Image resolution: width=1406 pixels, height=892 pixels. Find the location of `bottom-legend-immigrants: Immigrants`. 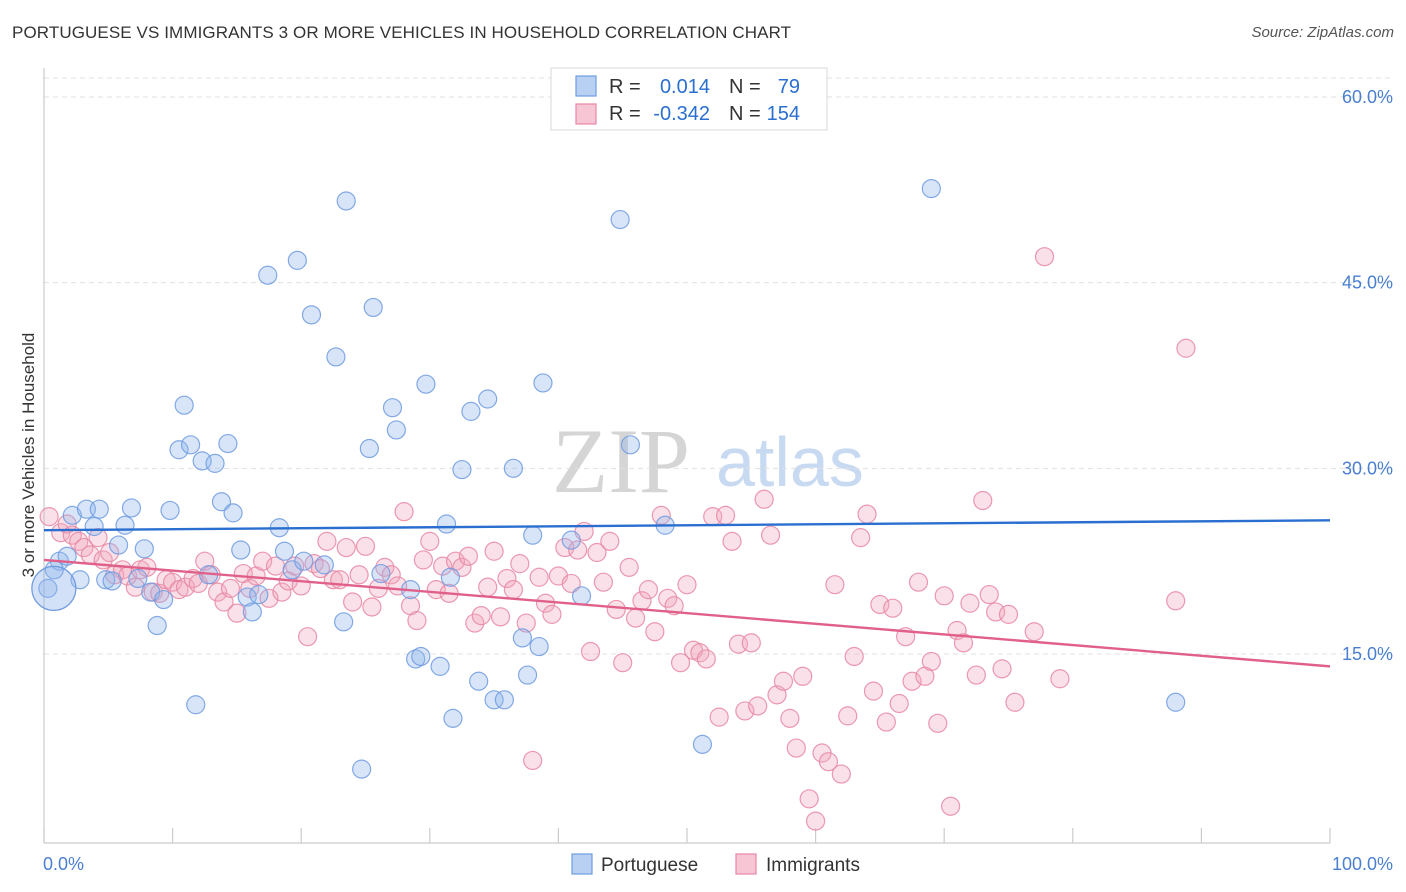

bottom-legend-immigrants: Immigrants is located at coordinates (813, 865).